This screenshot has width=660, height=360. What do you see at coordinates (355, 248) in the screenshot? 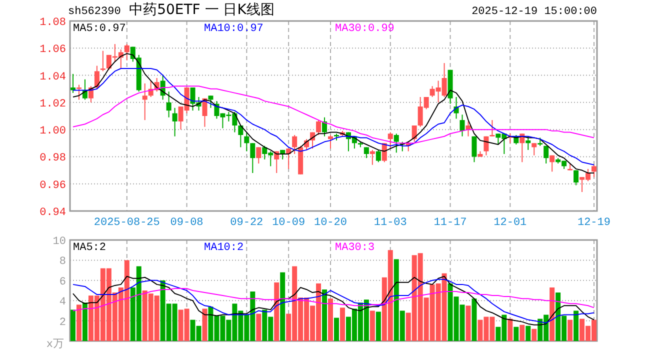
I see `text: MA30:3` at bounding box center [355, 248].